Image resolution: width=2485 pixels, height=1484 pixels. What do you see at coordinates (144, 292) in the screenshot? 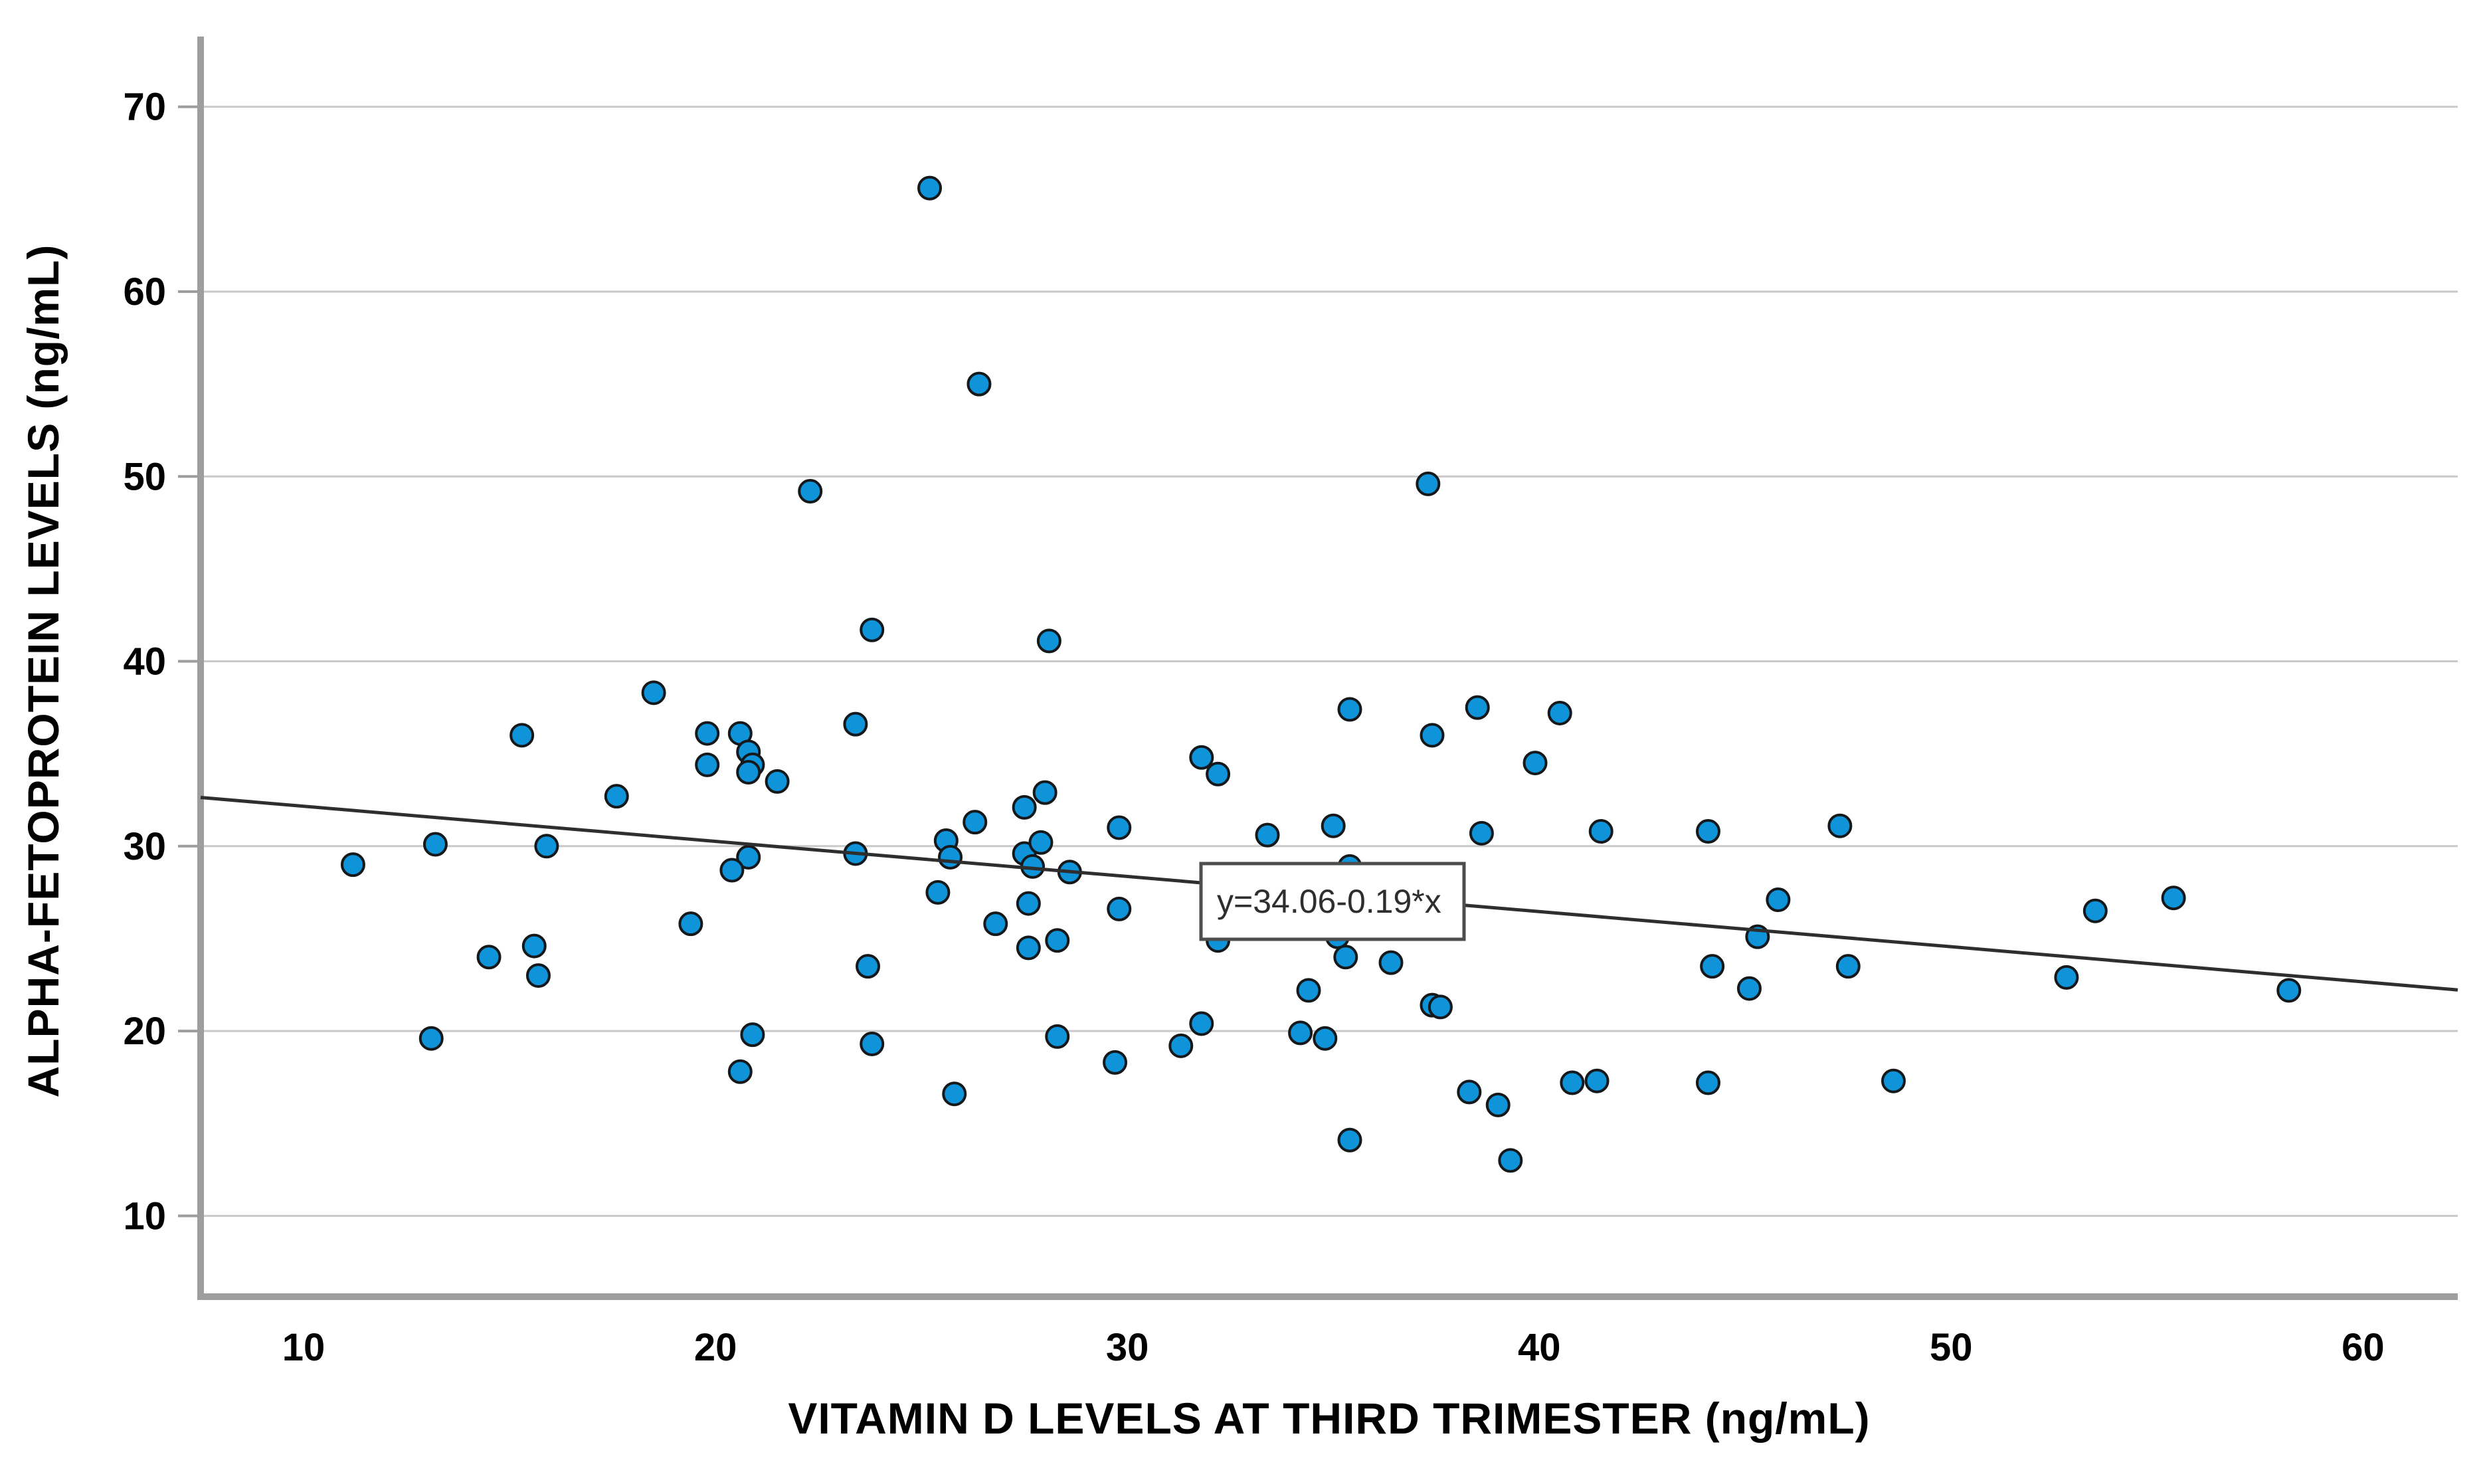
I see `y-tick-label-60: 60` at bounding box center [144, 292].